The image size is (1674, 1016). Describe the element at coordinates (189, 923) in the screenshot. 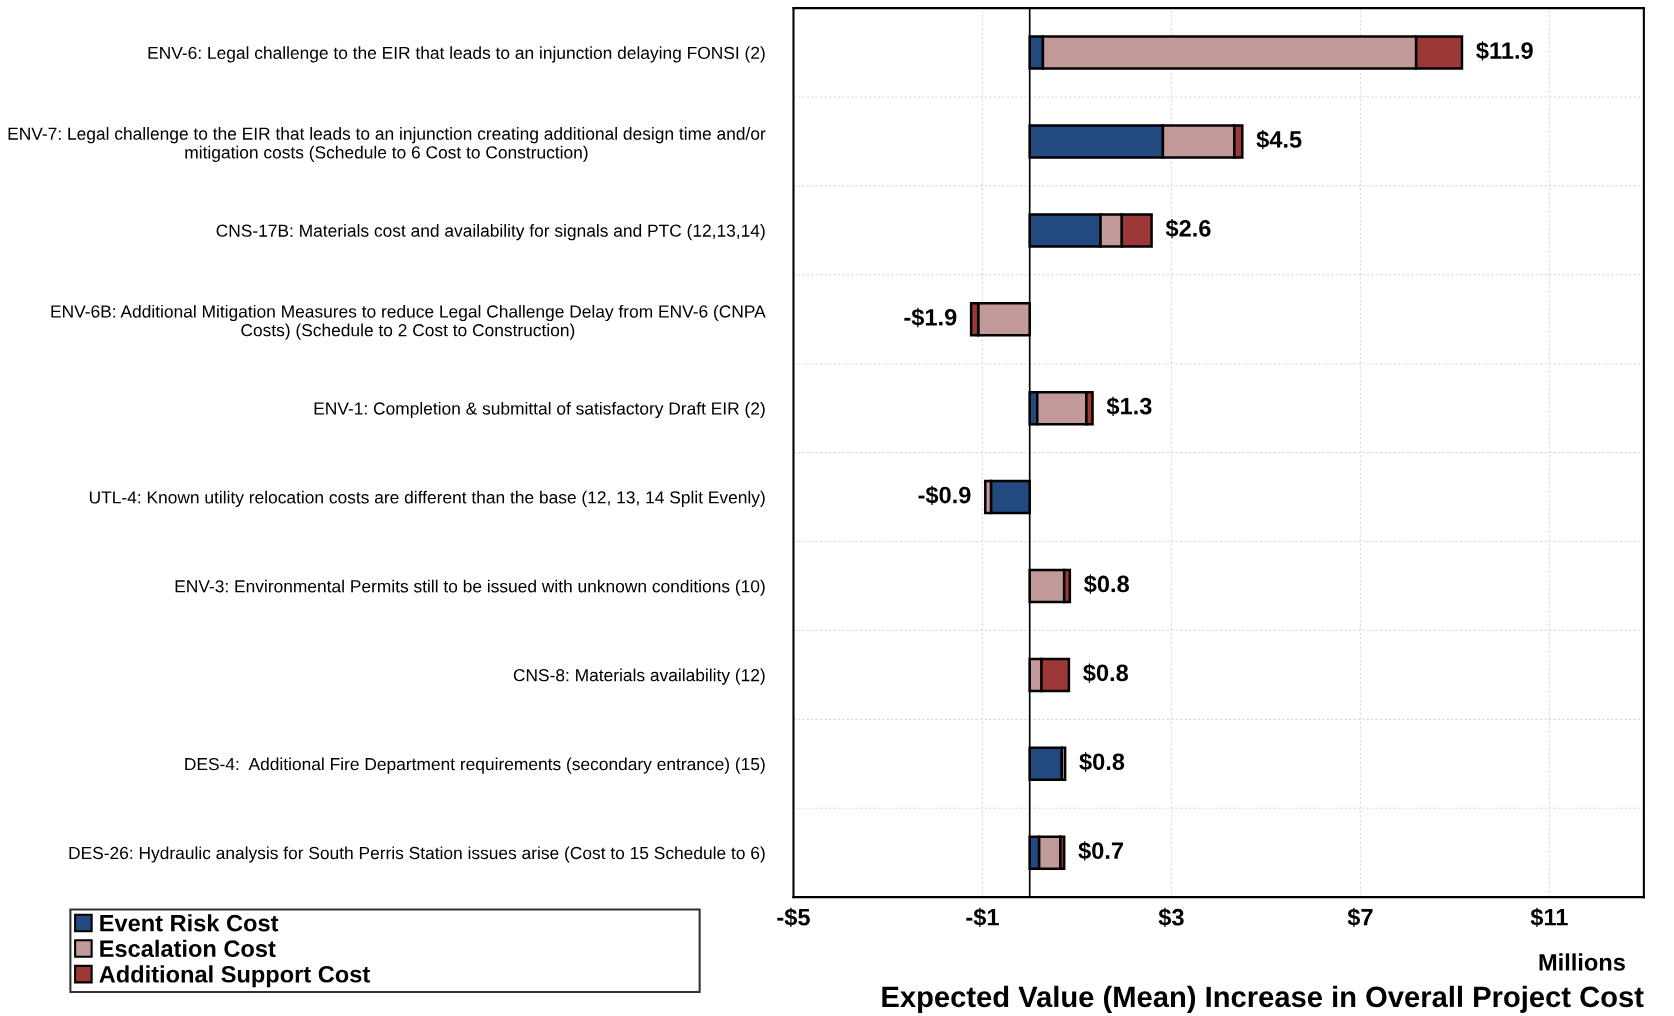

I see `legend-label: Event Risk Cost` at that location.